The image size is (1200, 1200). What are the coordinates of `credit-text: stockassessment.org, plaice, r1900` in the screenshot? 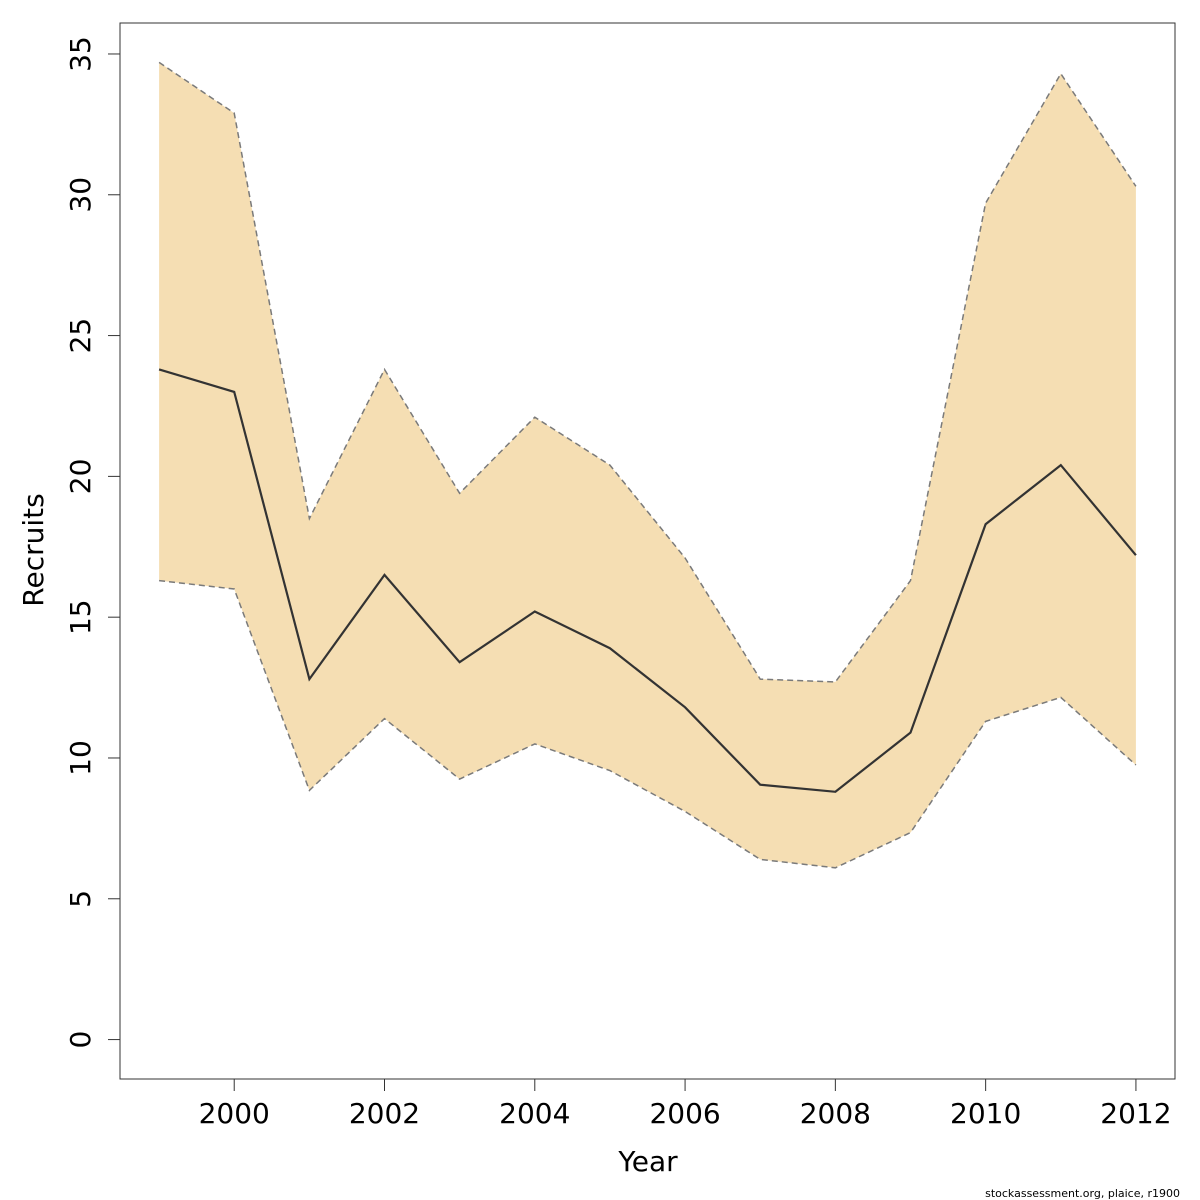 It's located at (1082, 1193).